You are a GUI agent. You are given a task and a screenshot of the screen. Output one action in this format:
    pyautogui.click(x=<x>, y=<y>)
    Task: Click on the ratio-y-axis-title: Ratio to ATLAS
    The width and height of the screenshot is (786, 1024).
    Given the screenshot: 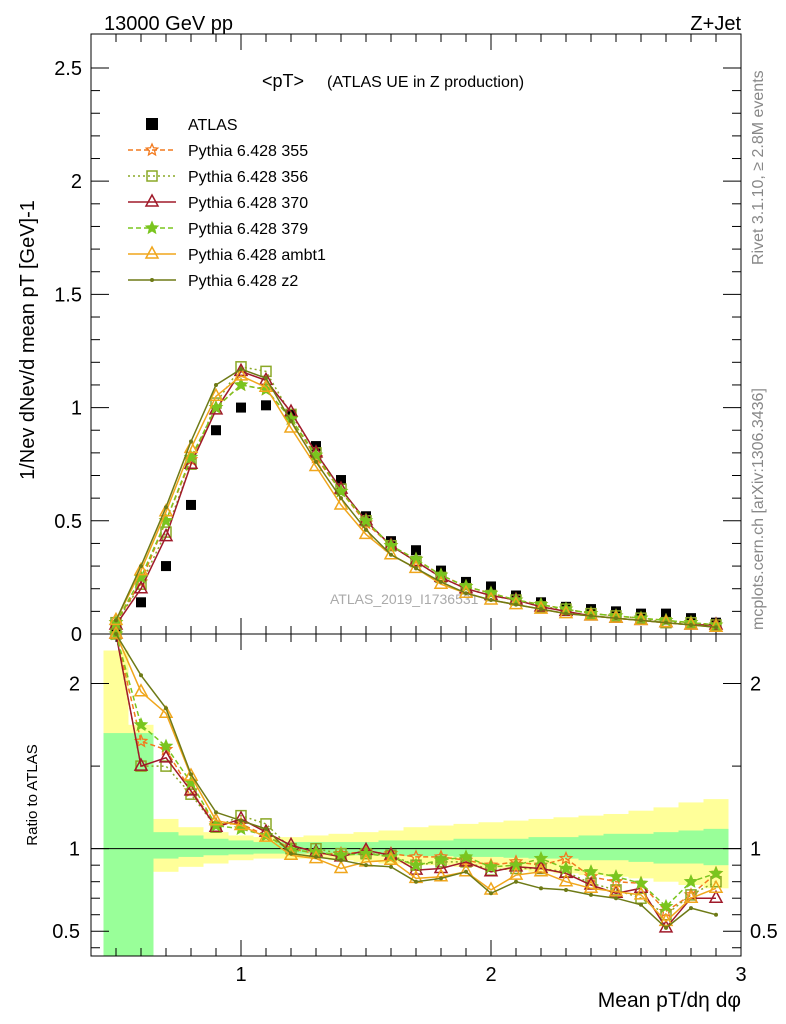 What is the action you would take?
    pyautogui.click(x=32, y=794)
    